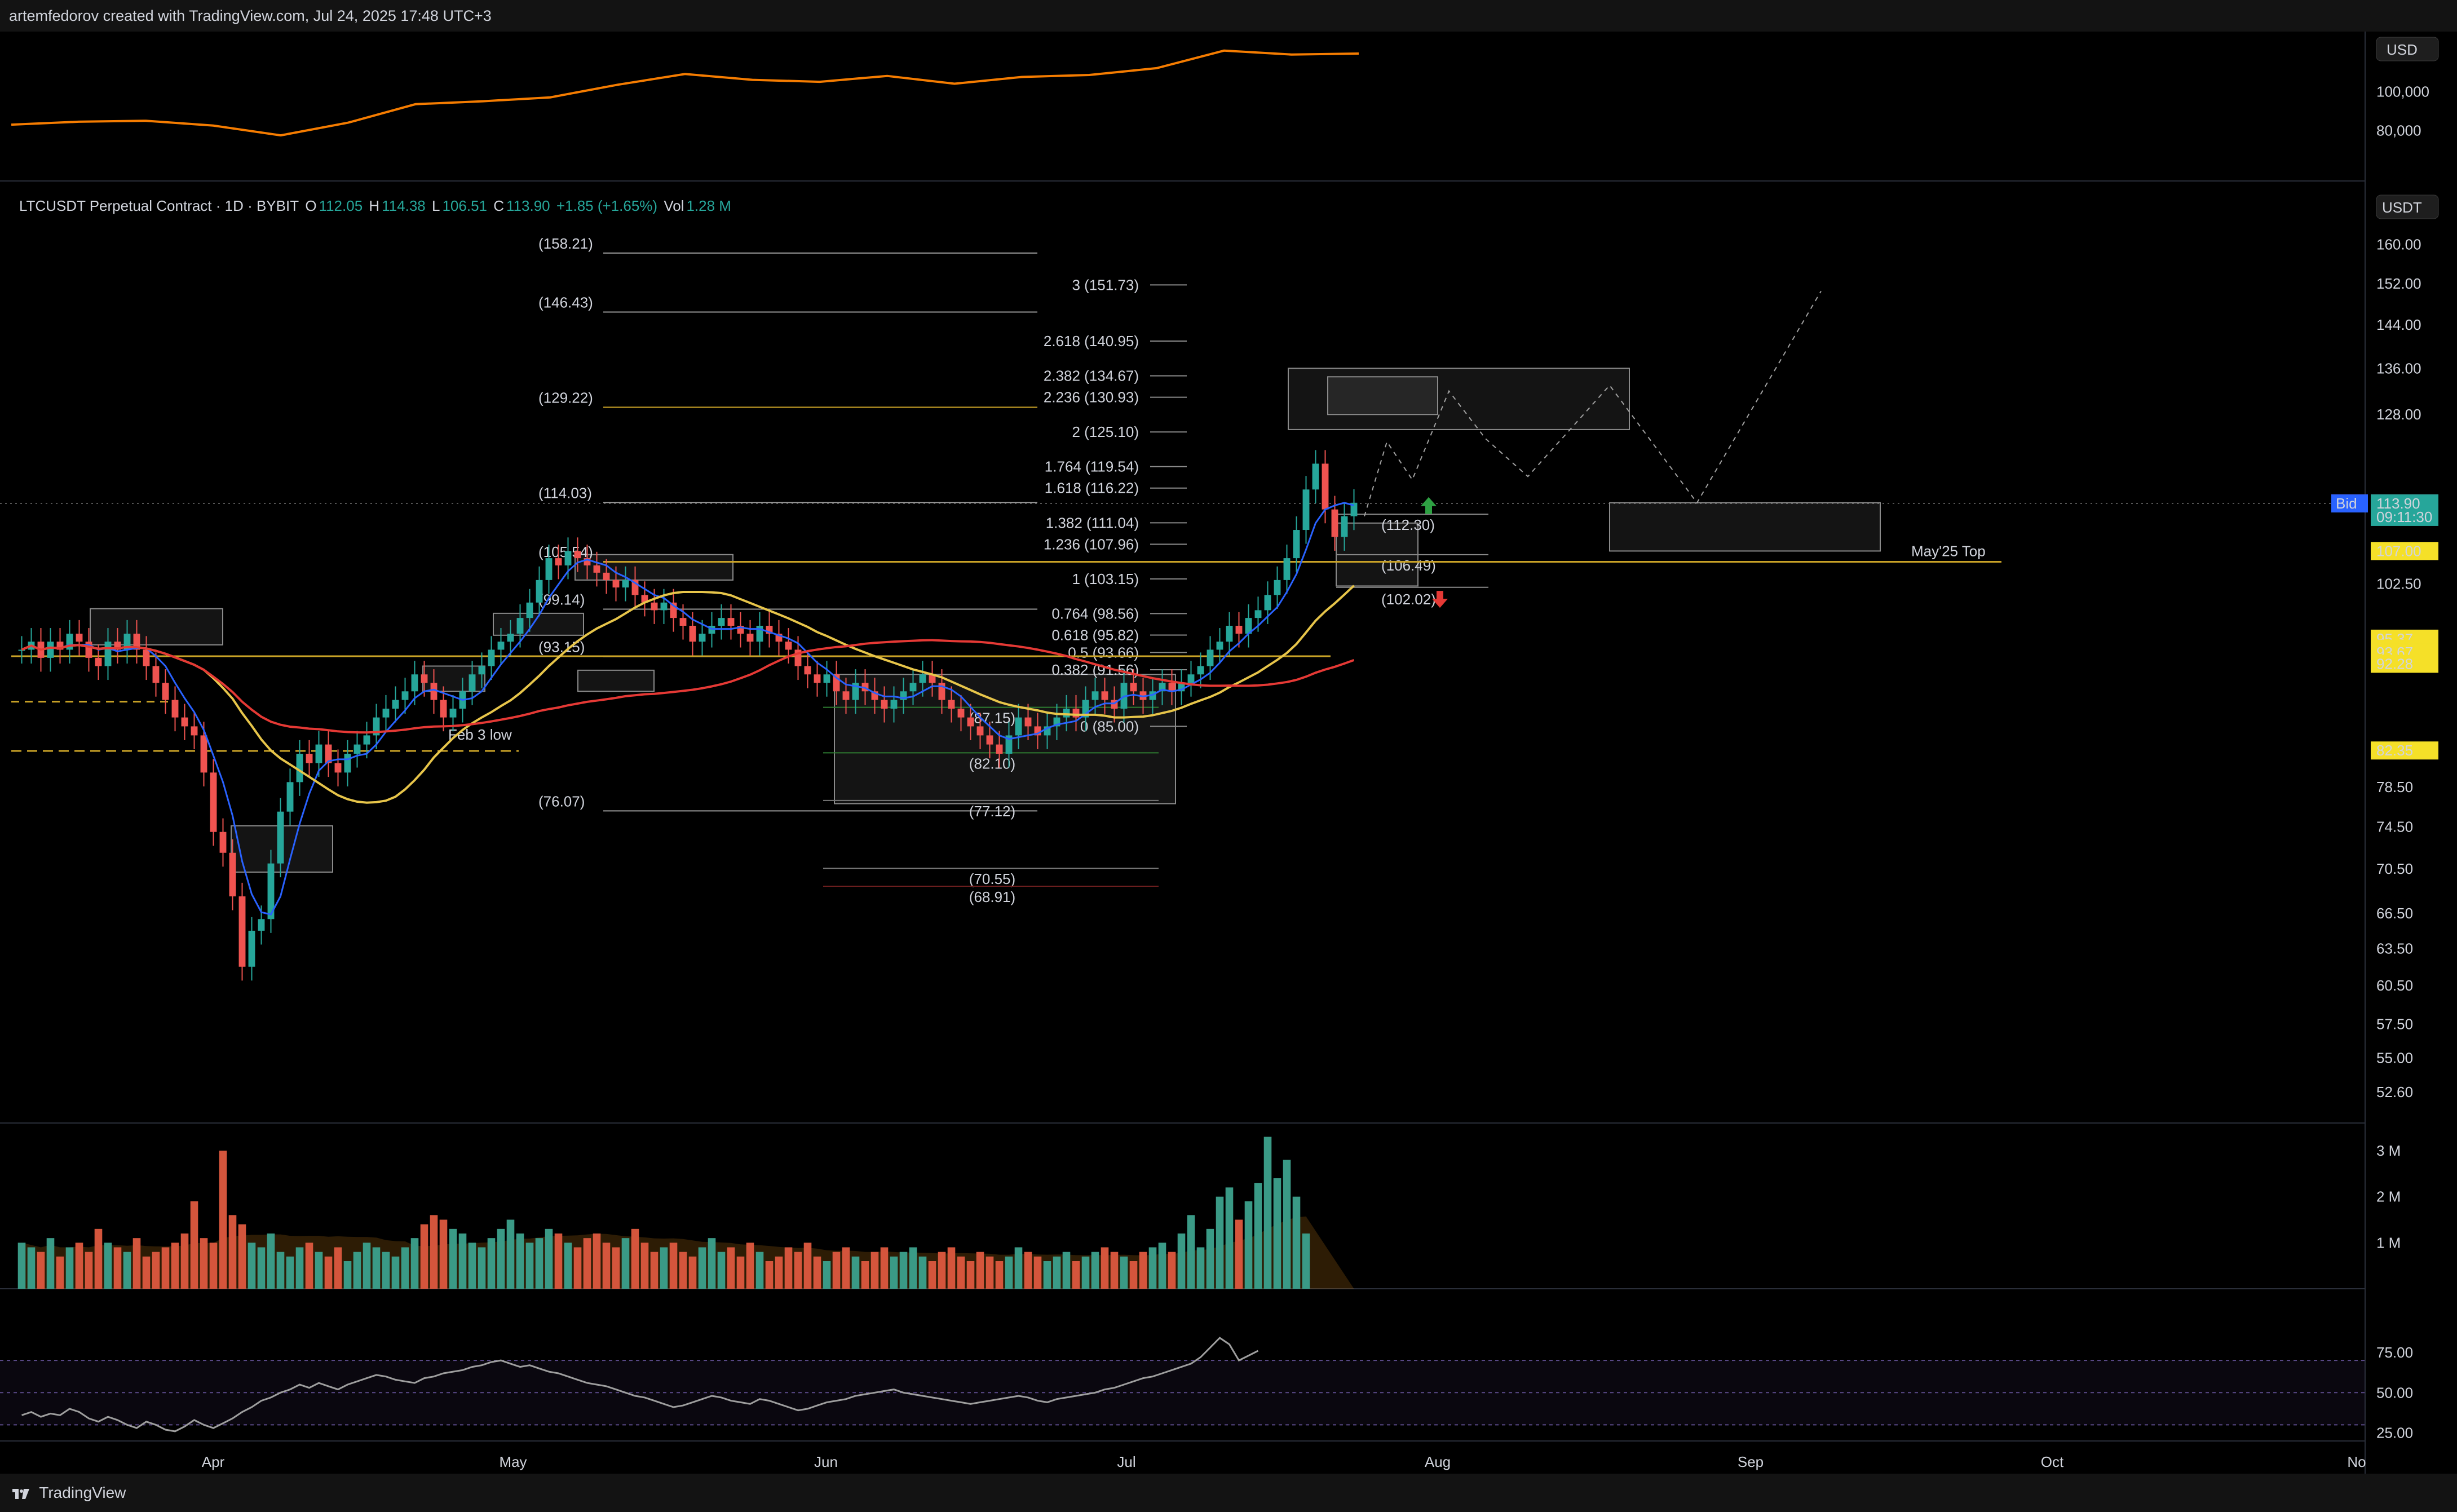  Describe the element at coordinates (1126, 1461) in the screenshot. I see `x-axis-month-label: Jul` at that location.